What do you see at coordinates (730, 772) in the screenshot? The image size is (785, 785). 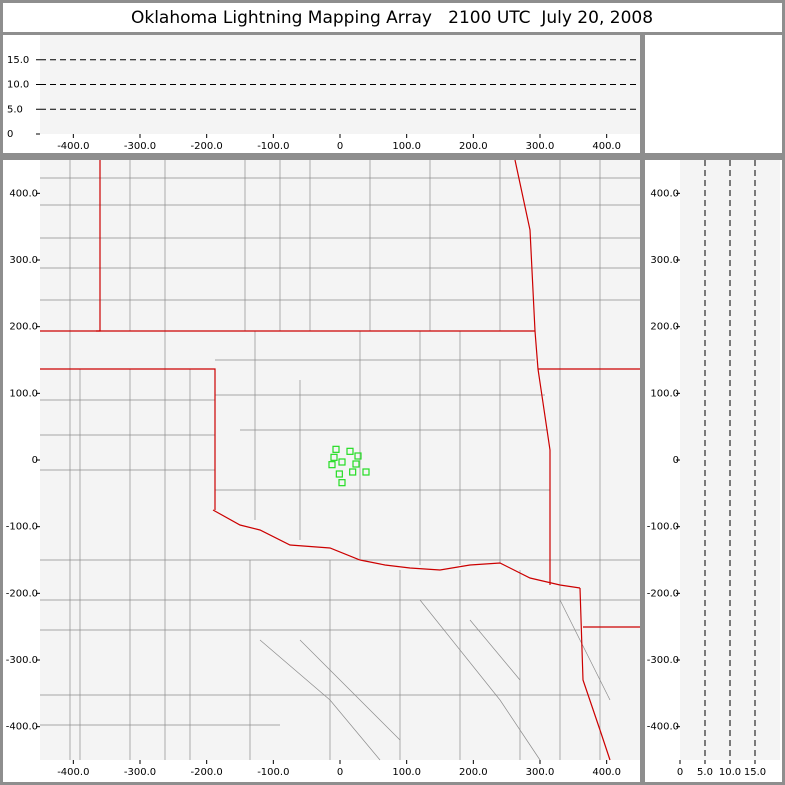 I see `x-tick-label: 10.0` at bounding box center [730, 772].